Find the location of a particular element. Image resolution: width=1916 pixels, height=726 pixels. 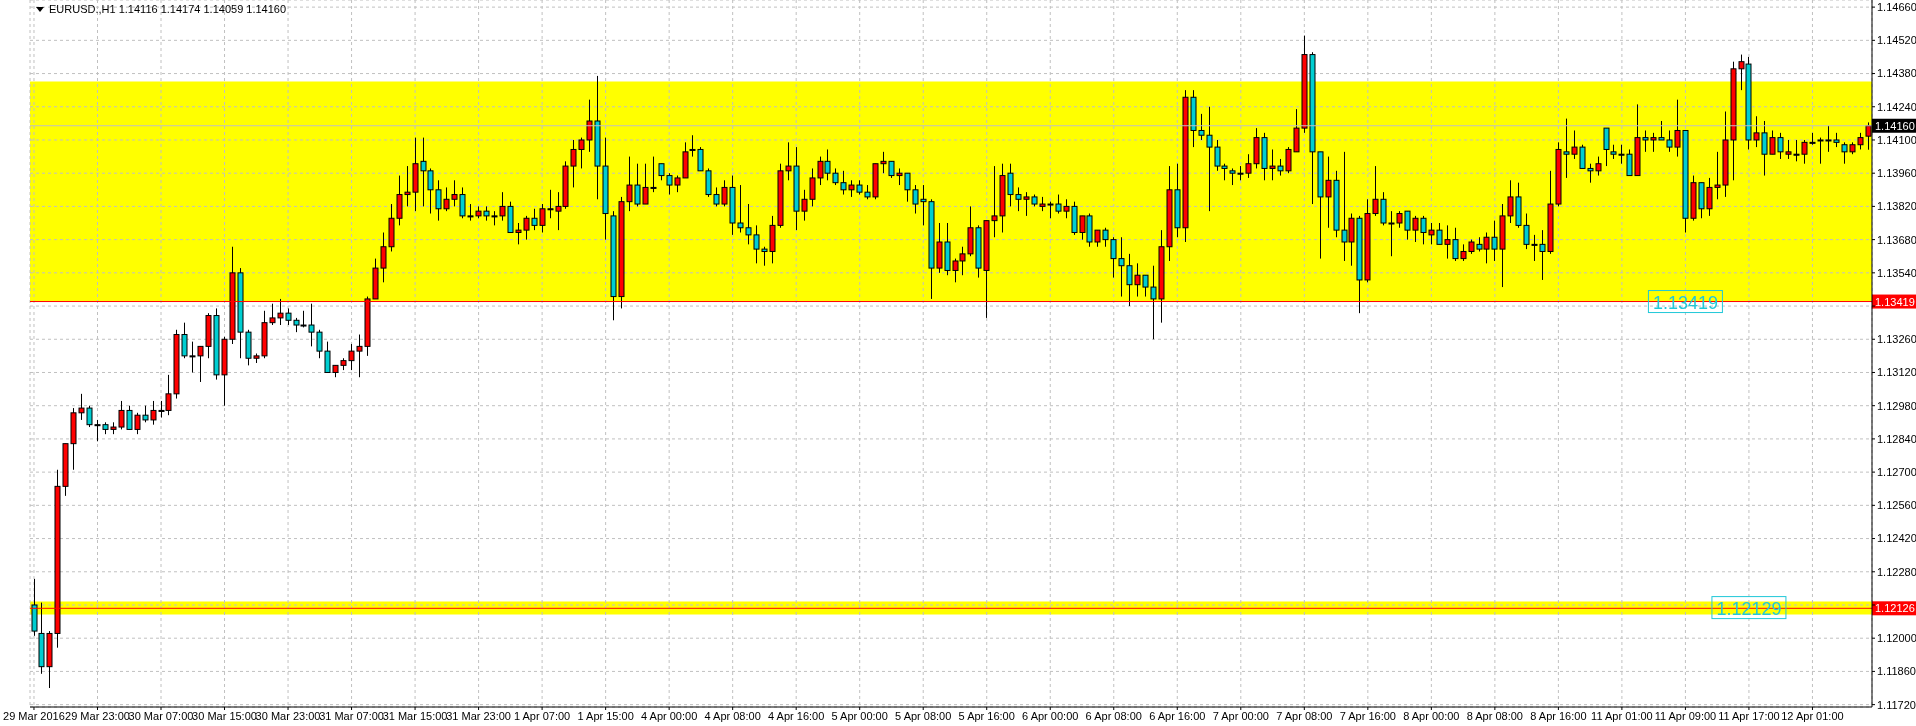

x-tick-label: 7 Apr 16:00 is located at coordinates (1367, 715).